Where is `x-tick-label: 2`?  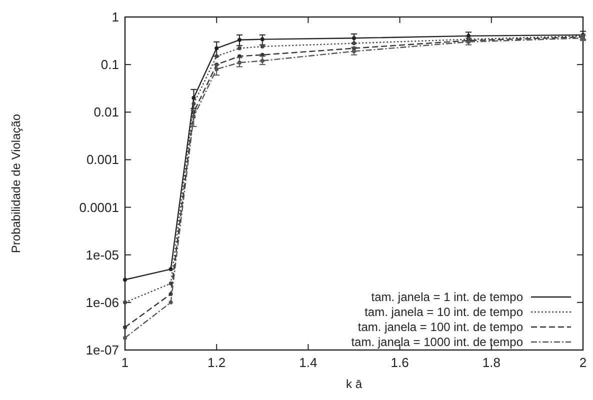 x-tick-label: 2 is located at coordinates (583, 362).